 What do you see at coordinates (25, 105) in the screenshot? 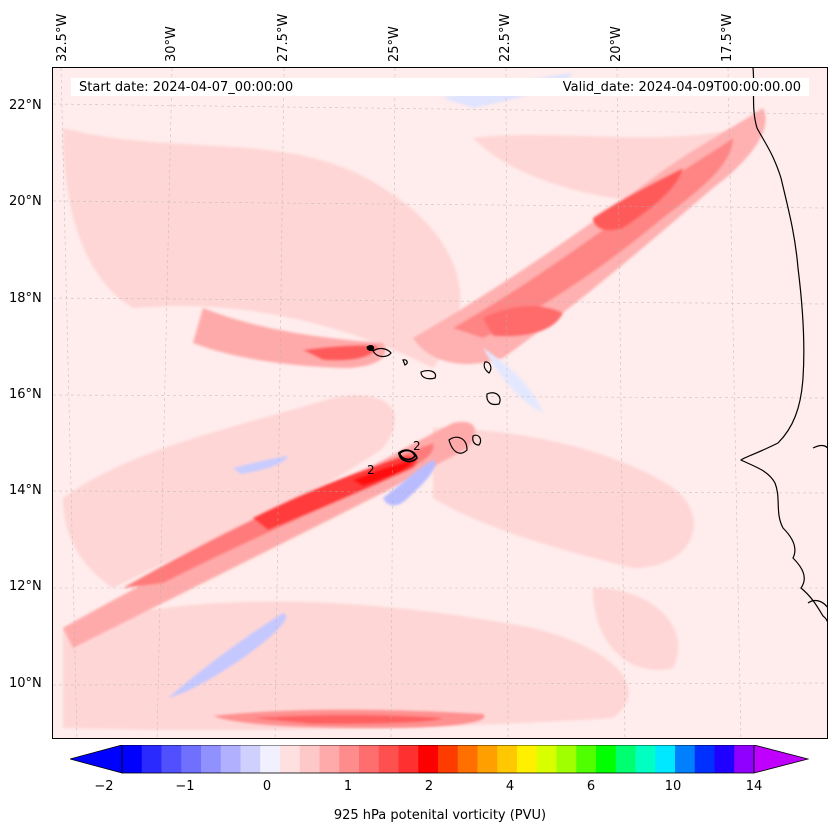
I see `lat-label-22N: 22°N` at bounding box center [25, 105].